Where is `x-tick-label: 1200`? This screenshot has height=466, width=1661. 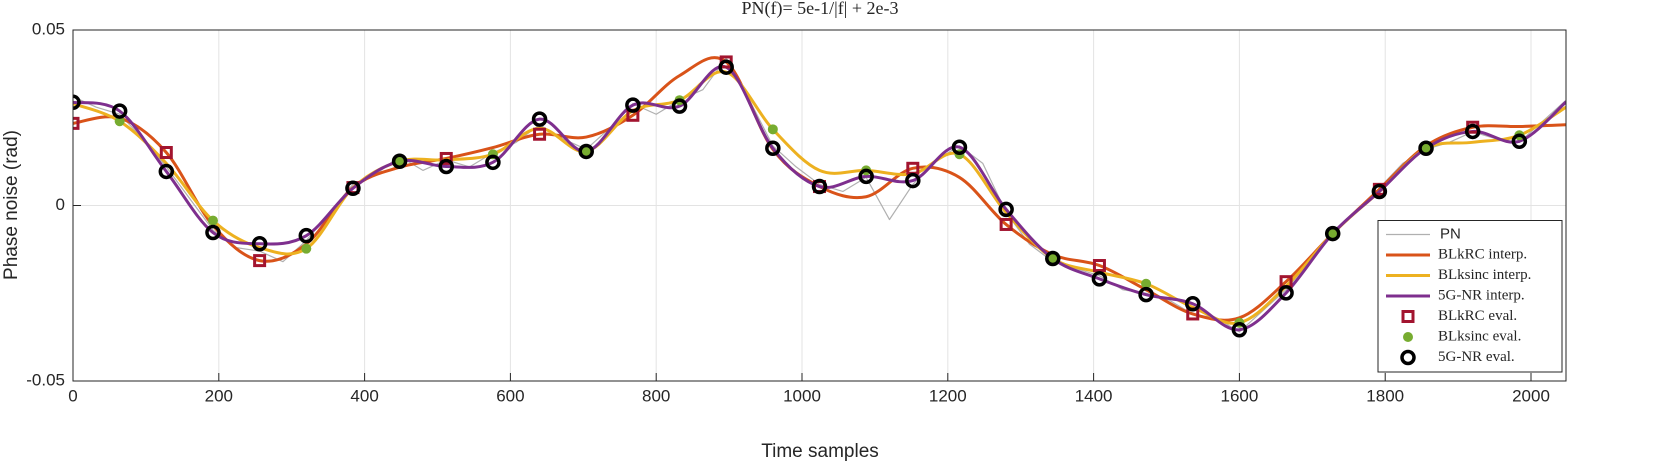 x-tick-label: 1200 is located at coordinates (948, 395).